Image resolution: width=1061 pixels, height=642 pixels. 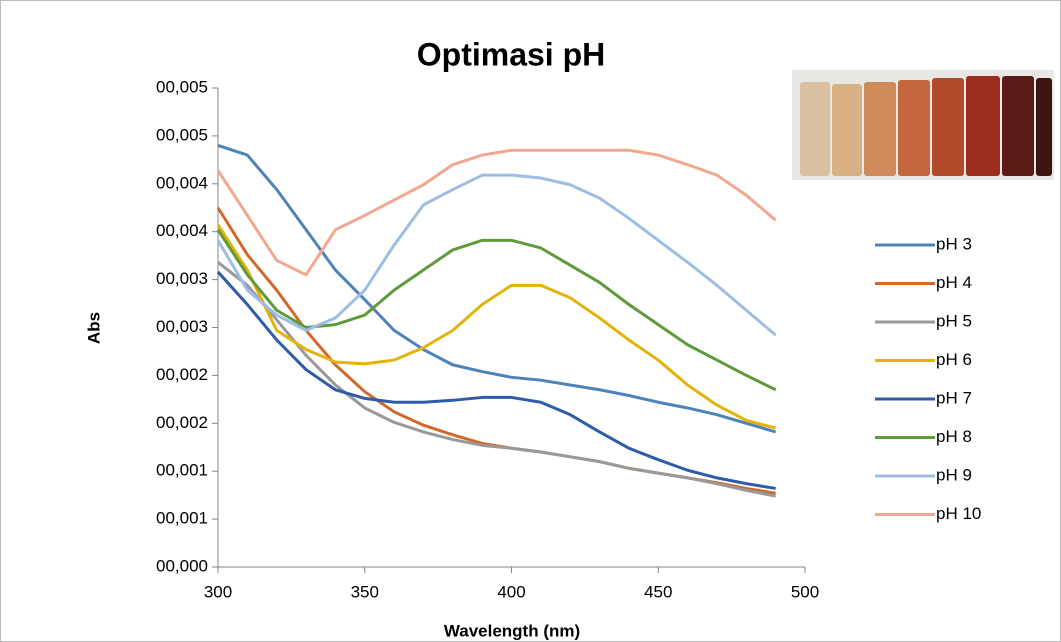 I want to click on x-tick-label: 500, so click(x=805, y=591).